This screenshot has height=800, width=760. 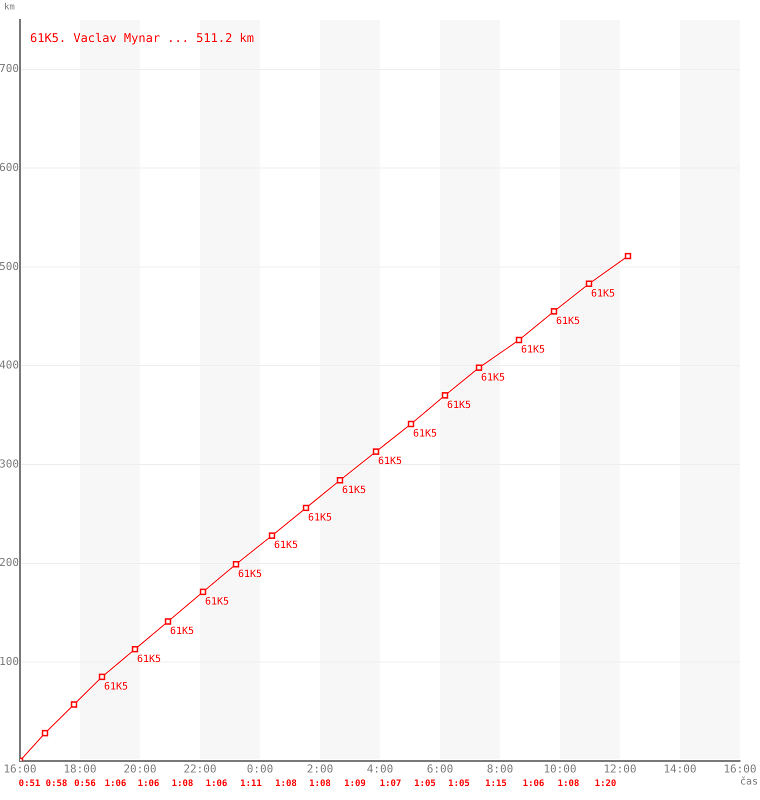 I want to click on x-tick-label: 22:00, so click(x=200, y=769).